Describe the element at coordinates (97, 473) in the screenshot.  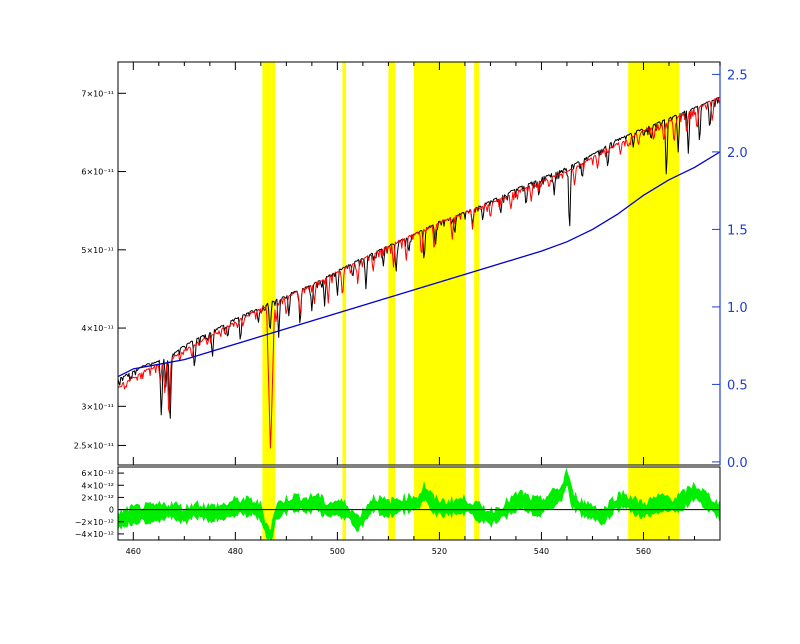
I see `residual-tick-label-5: 6×10⁻¹²` at that location.